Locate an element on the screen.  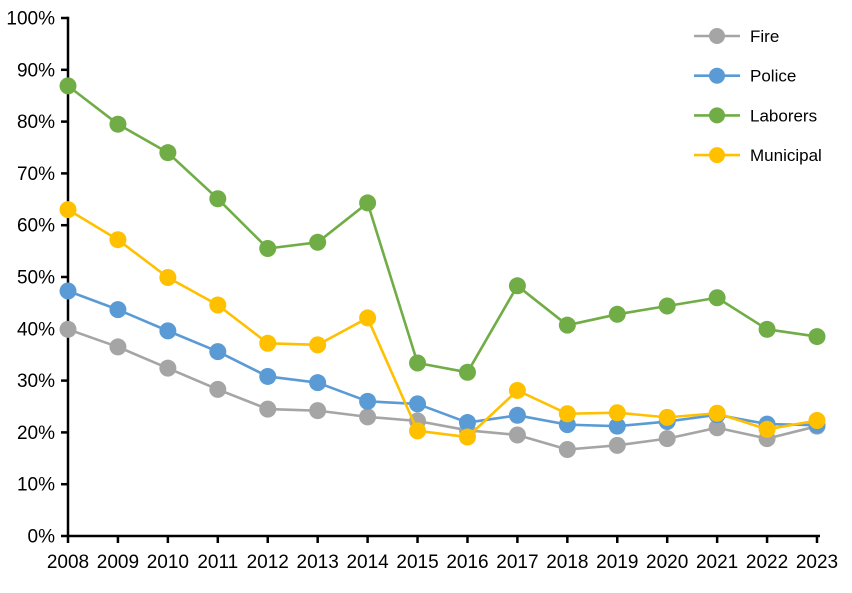
data-point-municipal-2009 is located at coordinates (118, 240).